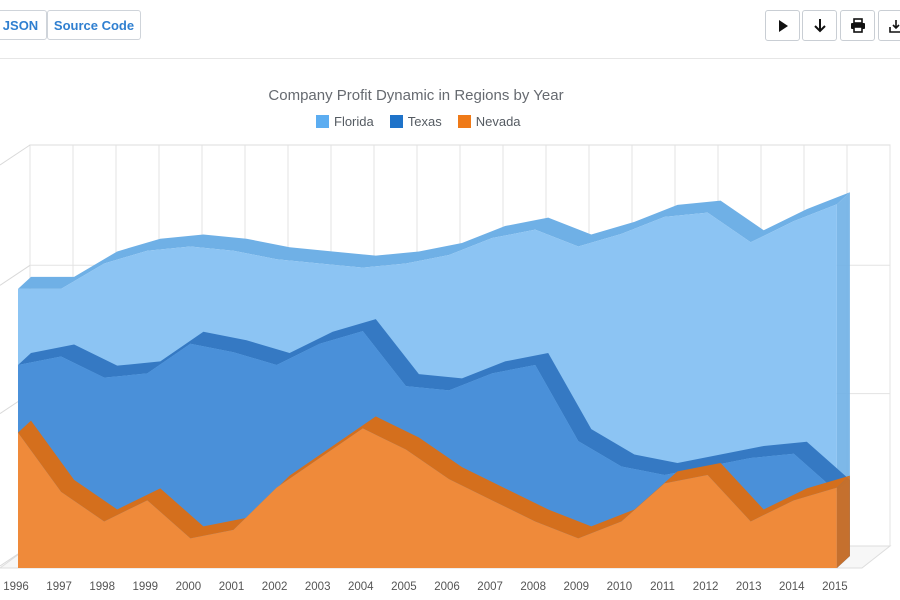  I want to click on x-tick-label: 1996, so click(16, 587).